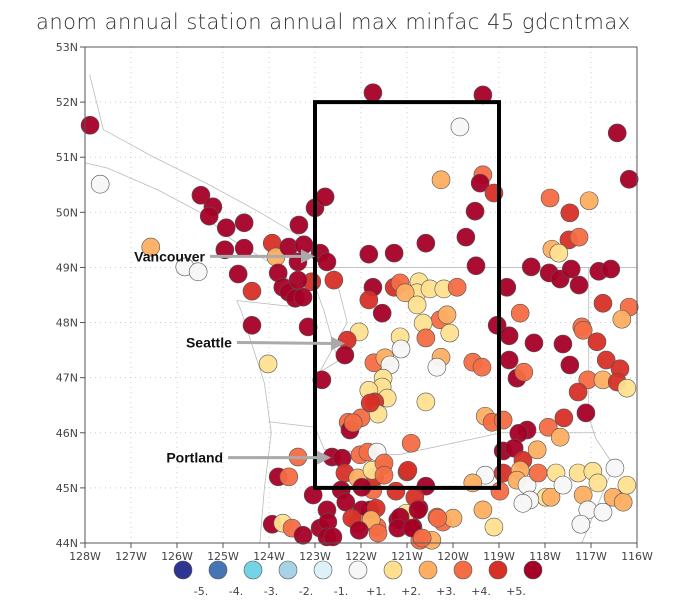 The width and height of the screenshot is (675, 603). I want to click on city-label: Portland, so click(194, 458).